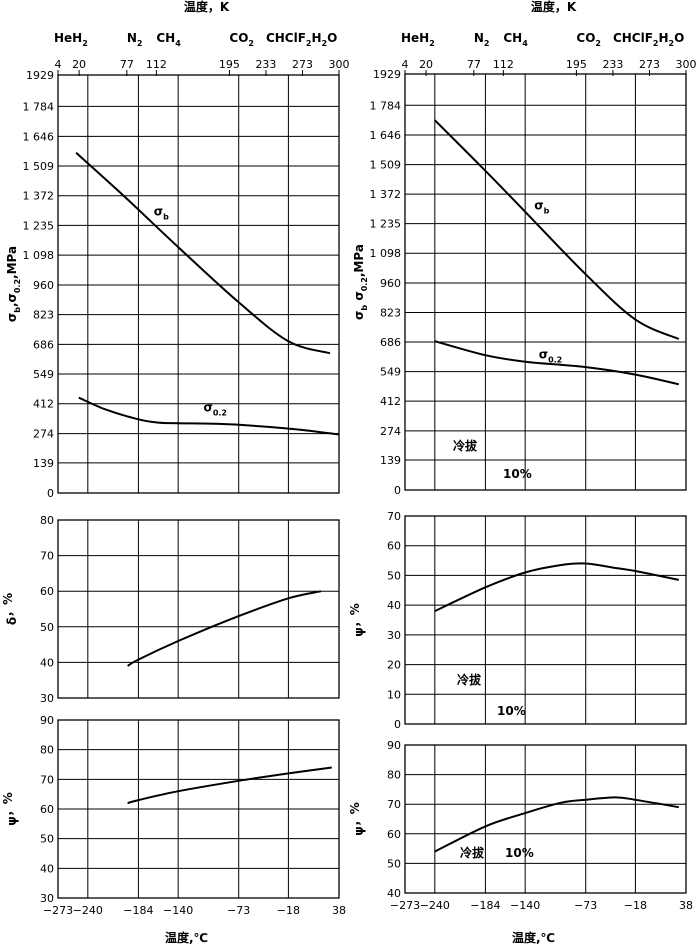 The image size is (700, 948). What do you see at coordinates (47, 750) in the screenshot?
I see `left-reduction-ytick-80: 80` at bounding box center [47, 750].